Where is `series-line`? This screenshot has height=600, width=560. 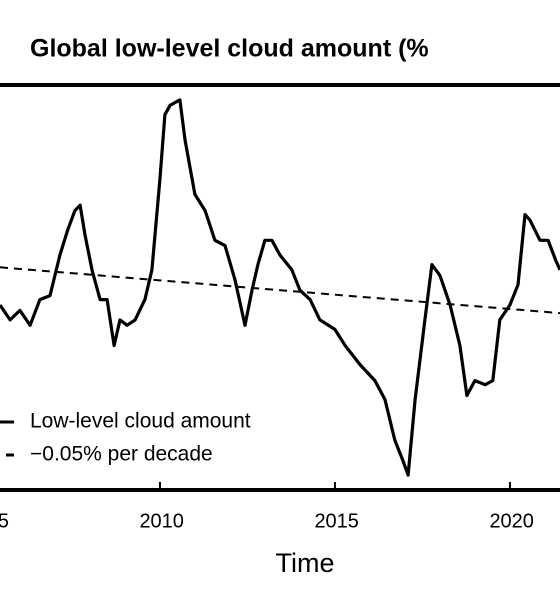
series-line is located at coordinates (280, 290).